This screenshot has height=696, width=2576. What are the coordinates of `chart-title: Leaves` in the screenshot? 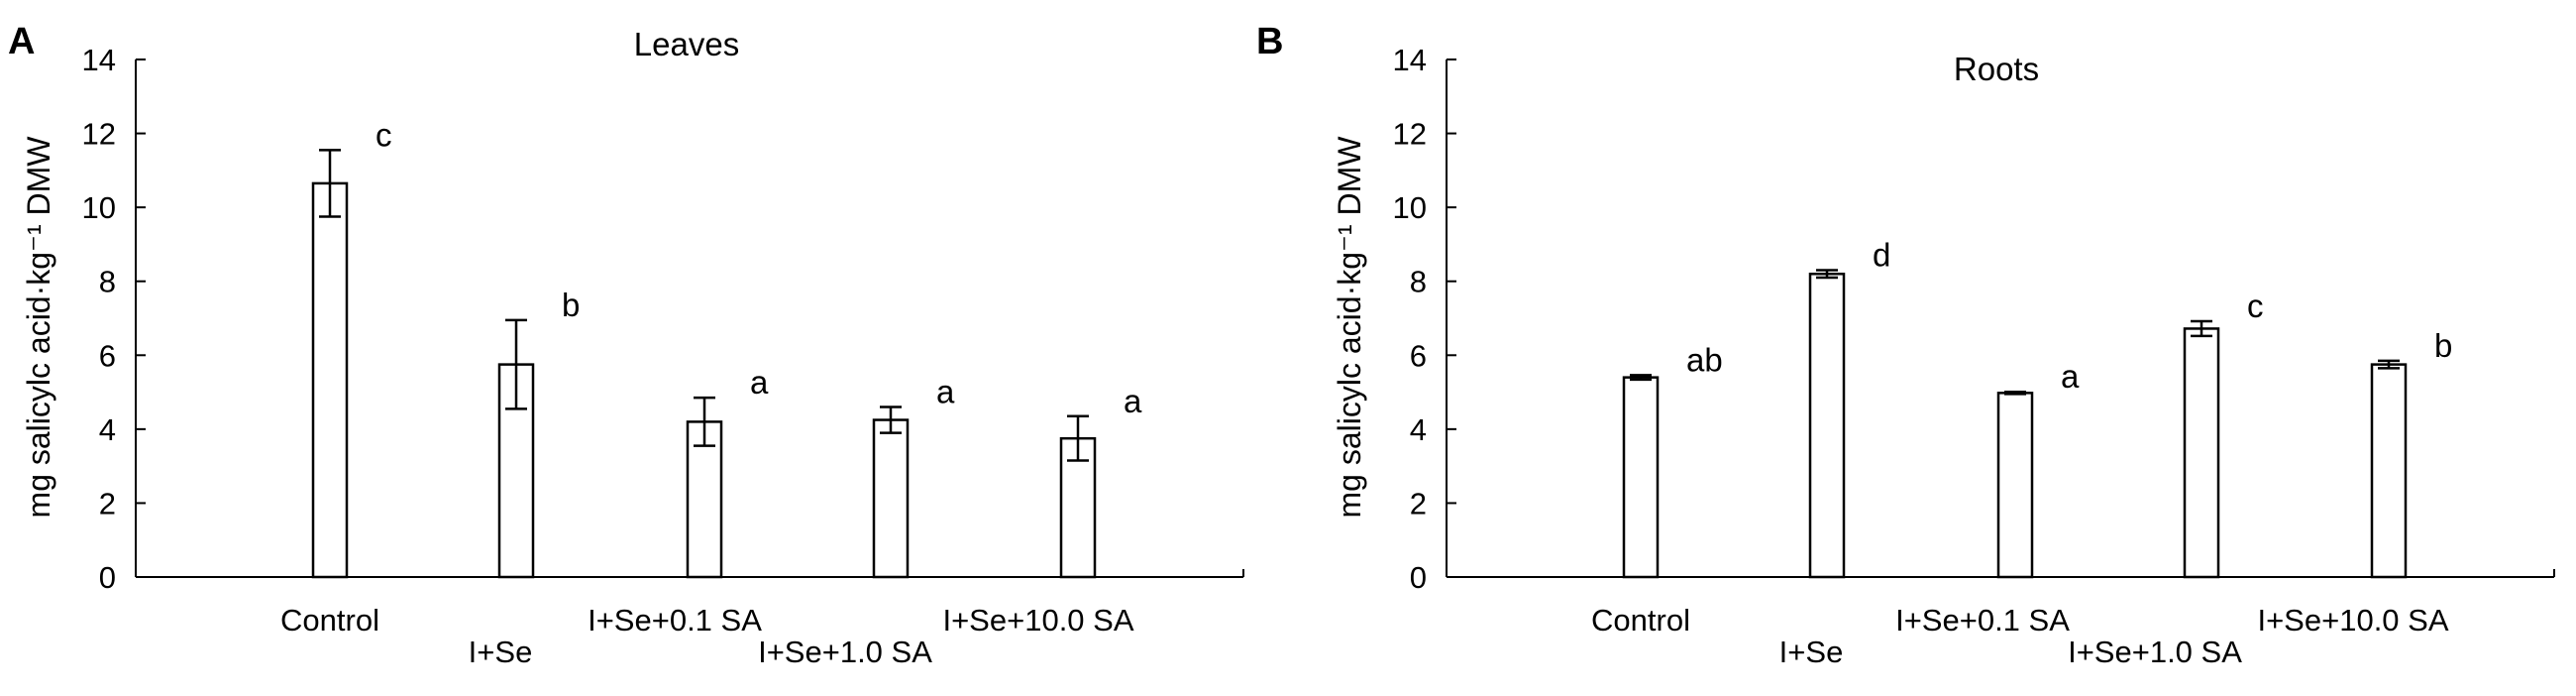 It's located at (686, 44).